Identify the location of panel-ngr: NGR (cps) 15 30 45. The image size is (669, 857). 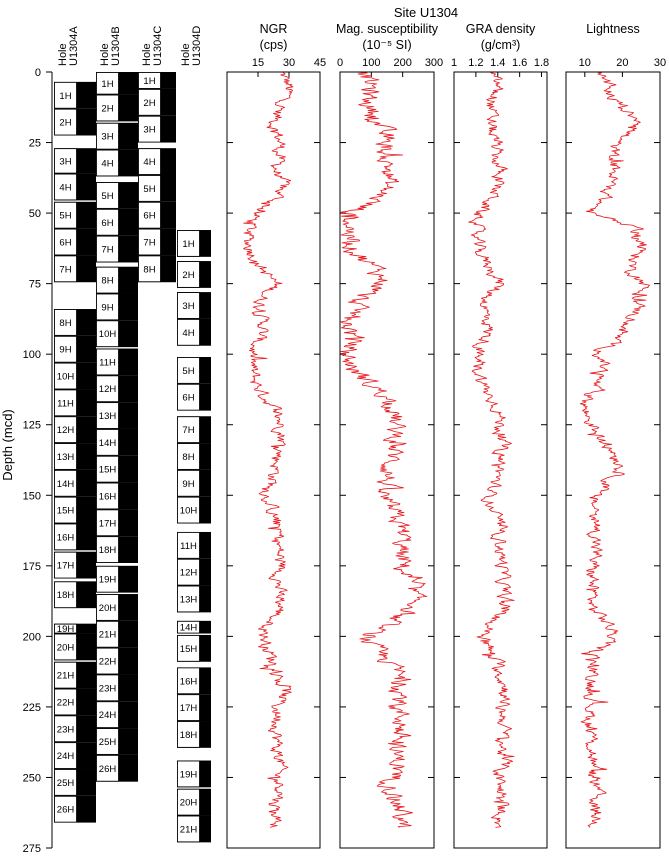
(276, 435).